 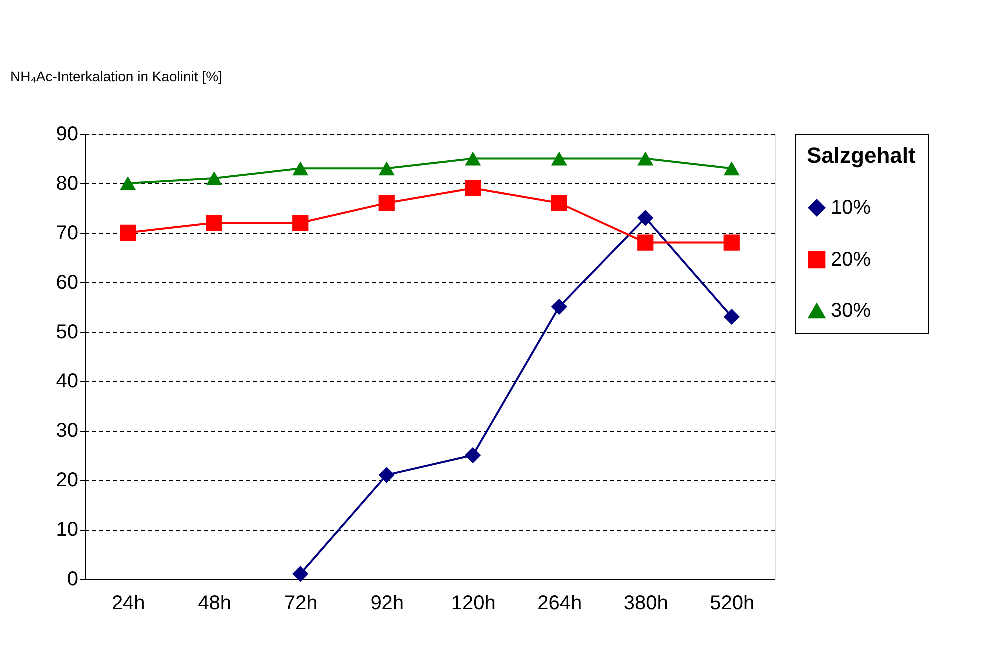 I want to click on y-tick-label: 30, so click(x=67, y=431).